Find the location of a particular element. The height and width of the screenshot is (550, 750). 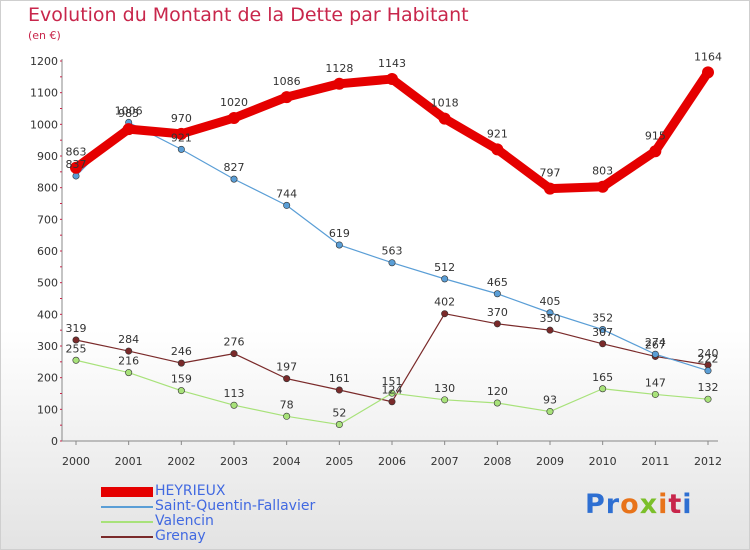

x-tick-label: 2002 is located at coordinates (181, 461).